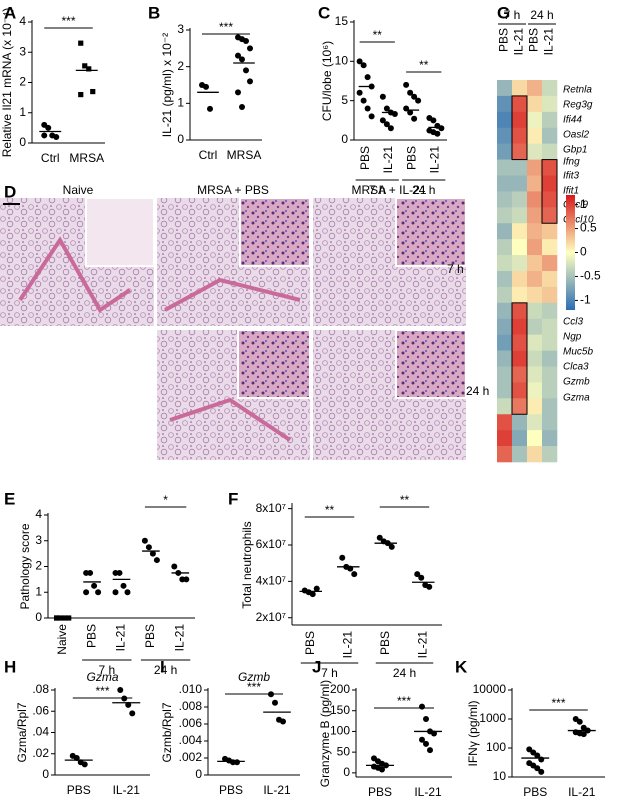 This screenshot has width=617, height=807. Describe the element at coordinates (492, 718) in the screenshot. I see `y-tick-label: 1000` at that location.